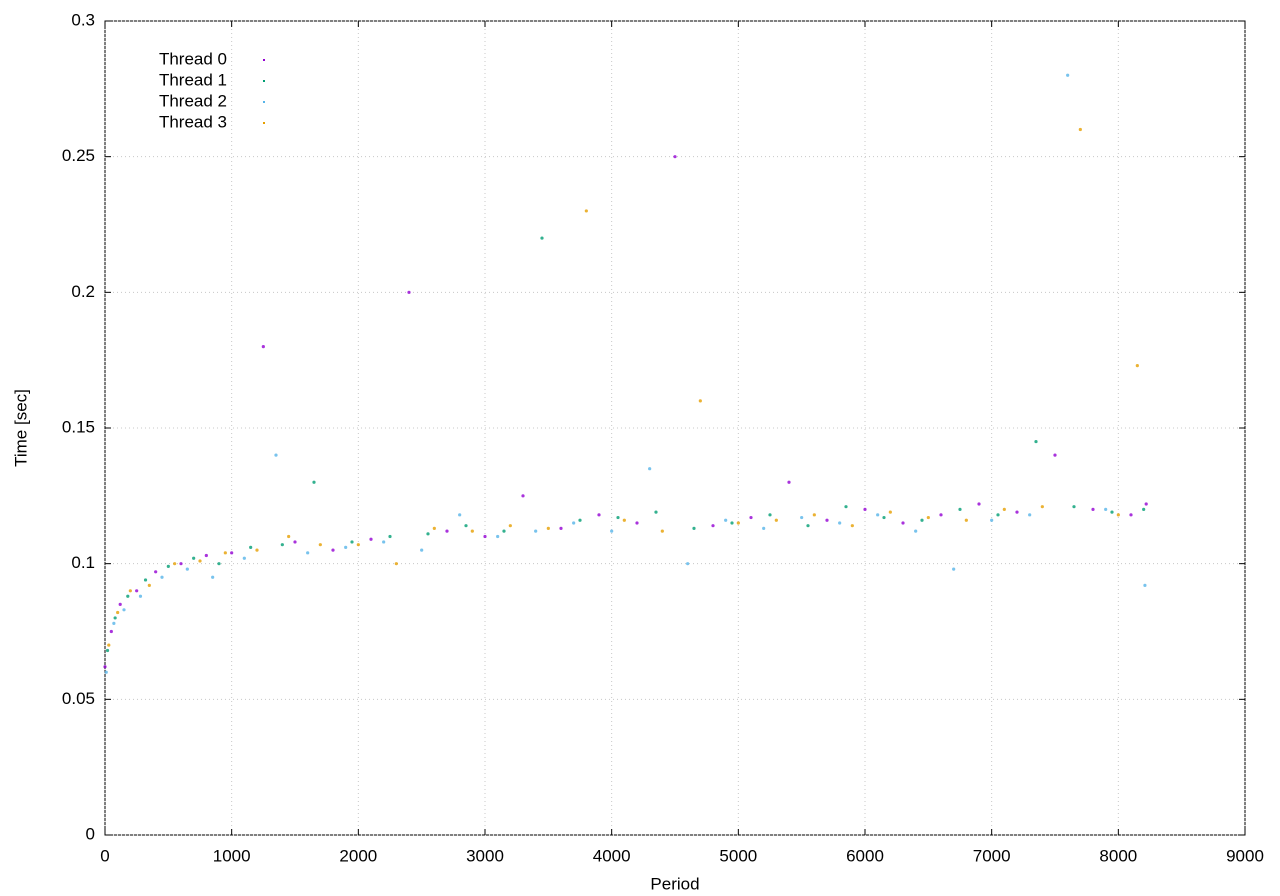  I want to click on legend-label: Thread 1, so click(193, 79).